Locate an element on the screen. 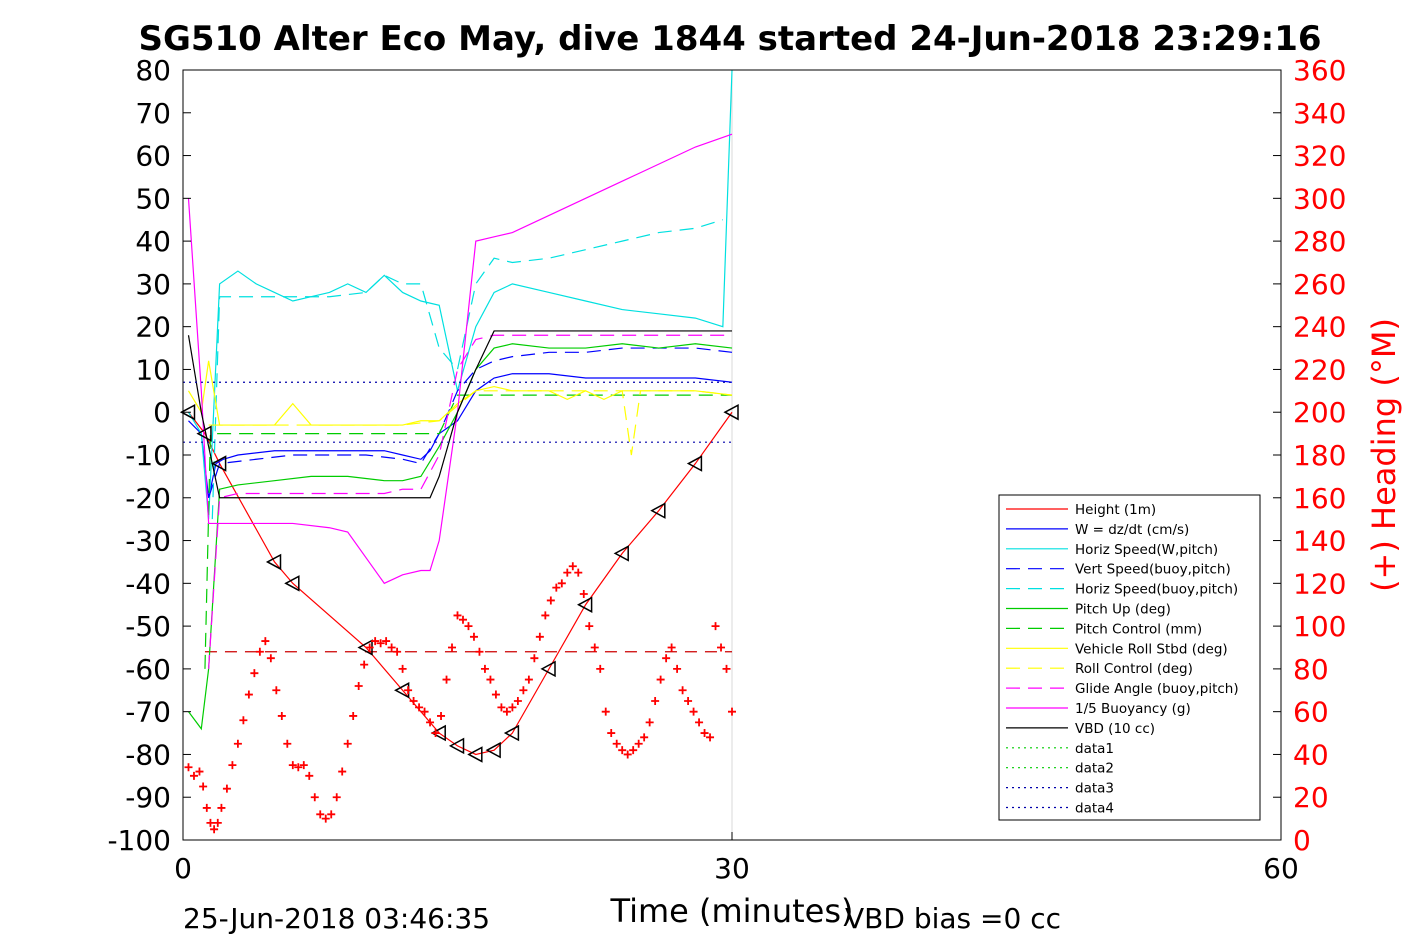  y-right-tick-label: 0 is located at coordinates (1302, 840).